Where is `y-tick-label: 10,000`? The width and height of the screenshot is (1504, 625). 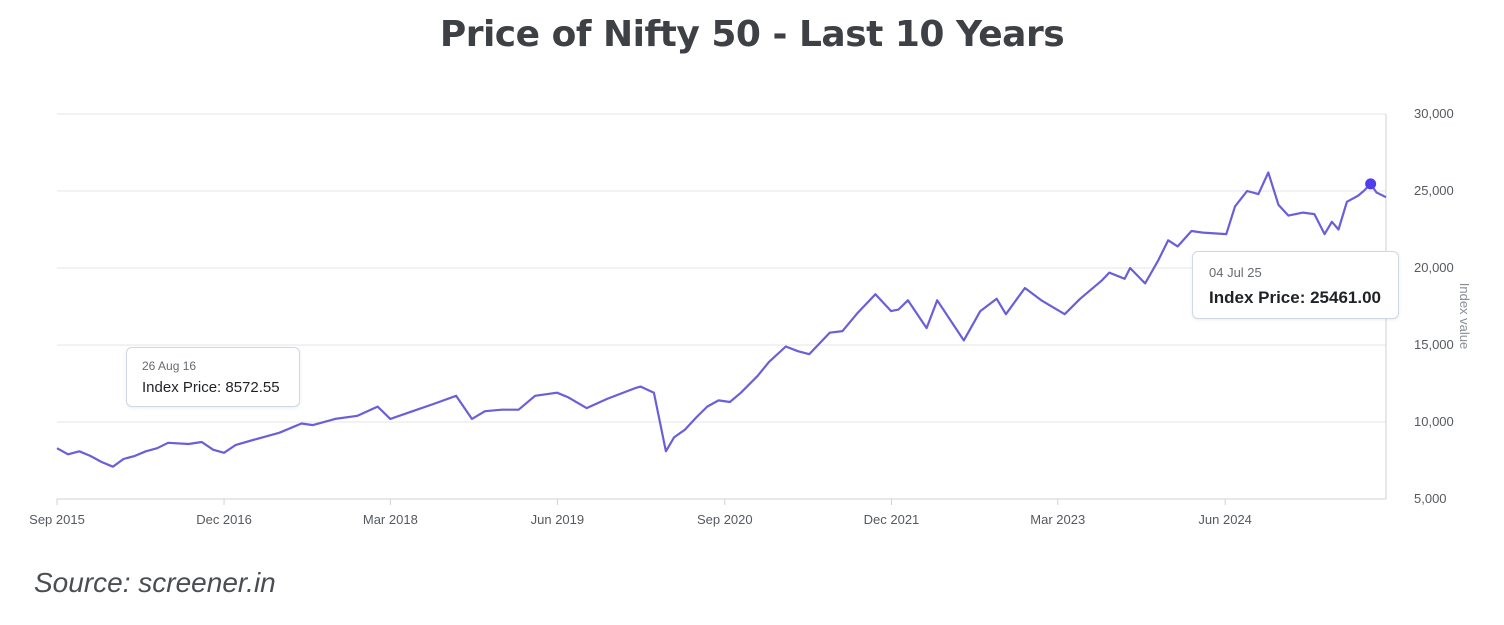 y-tick-label: 10,000 is located at coordinates (1434, 421).